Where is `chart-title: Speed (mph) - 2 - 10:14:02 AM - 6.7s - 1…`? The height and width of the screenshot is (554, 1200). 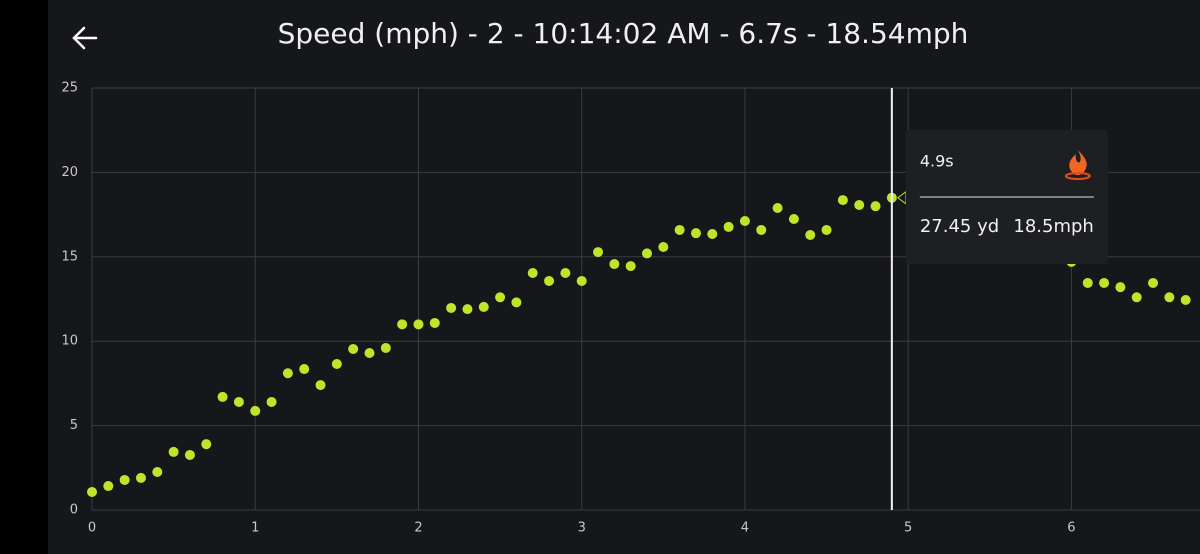 chart-title: Speed (mph) - 2 - 10:14:02 AM - 6.7s - 1… is located at coordinates (623, 33).